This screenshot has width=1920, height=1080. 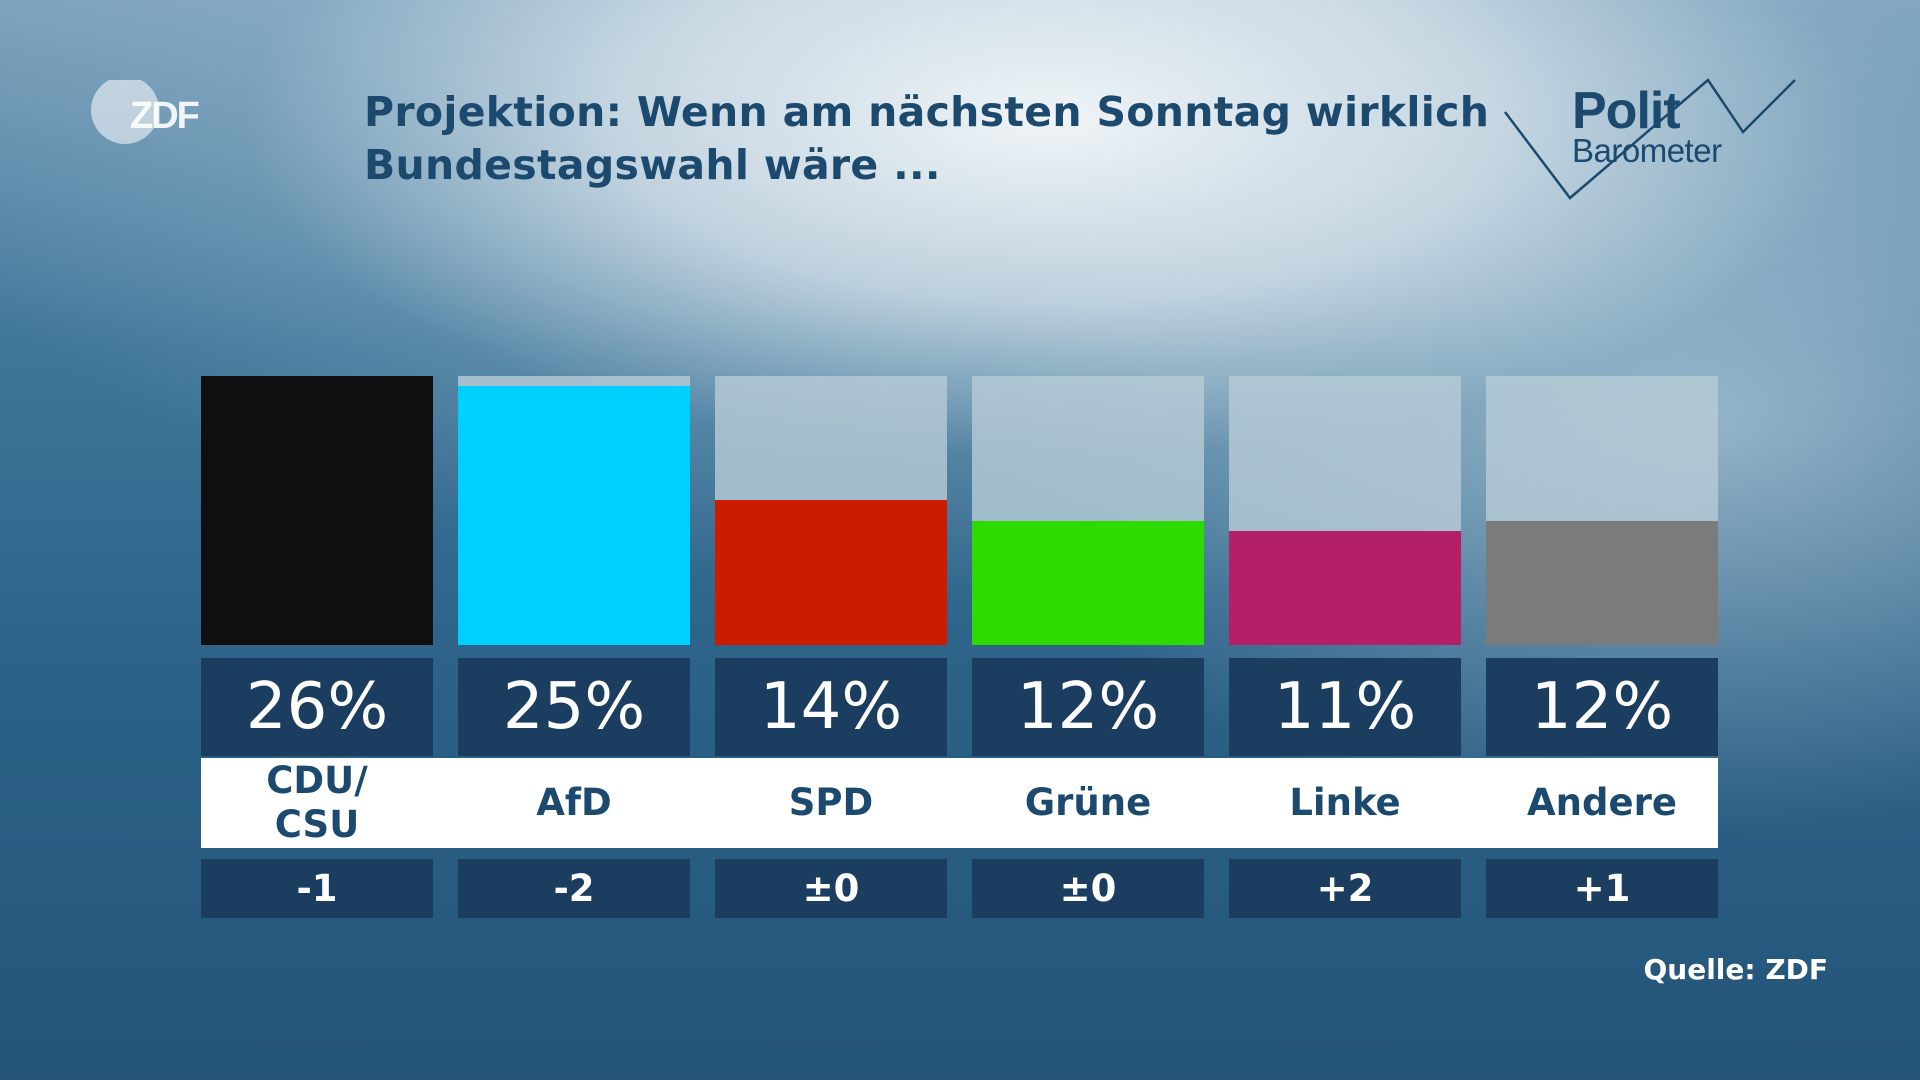 I want to click on party-name: Grüne, so click(x=1088, y=802).